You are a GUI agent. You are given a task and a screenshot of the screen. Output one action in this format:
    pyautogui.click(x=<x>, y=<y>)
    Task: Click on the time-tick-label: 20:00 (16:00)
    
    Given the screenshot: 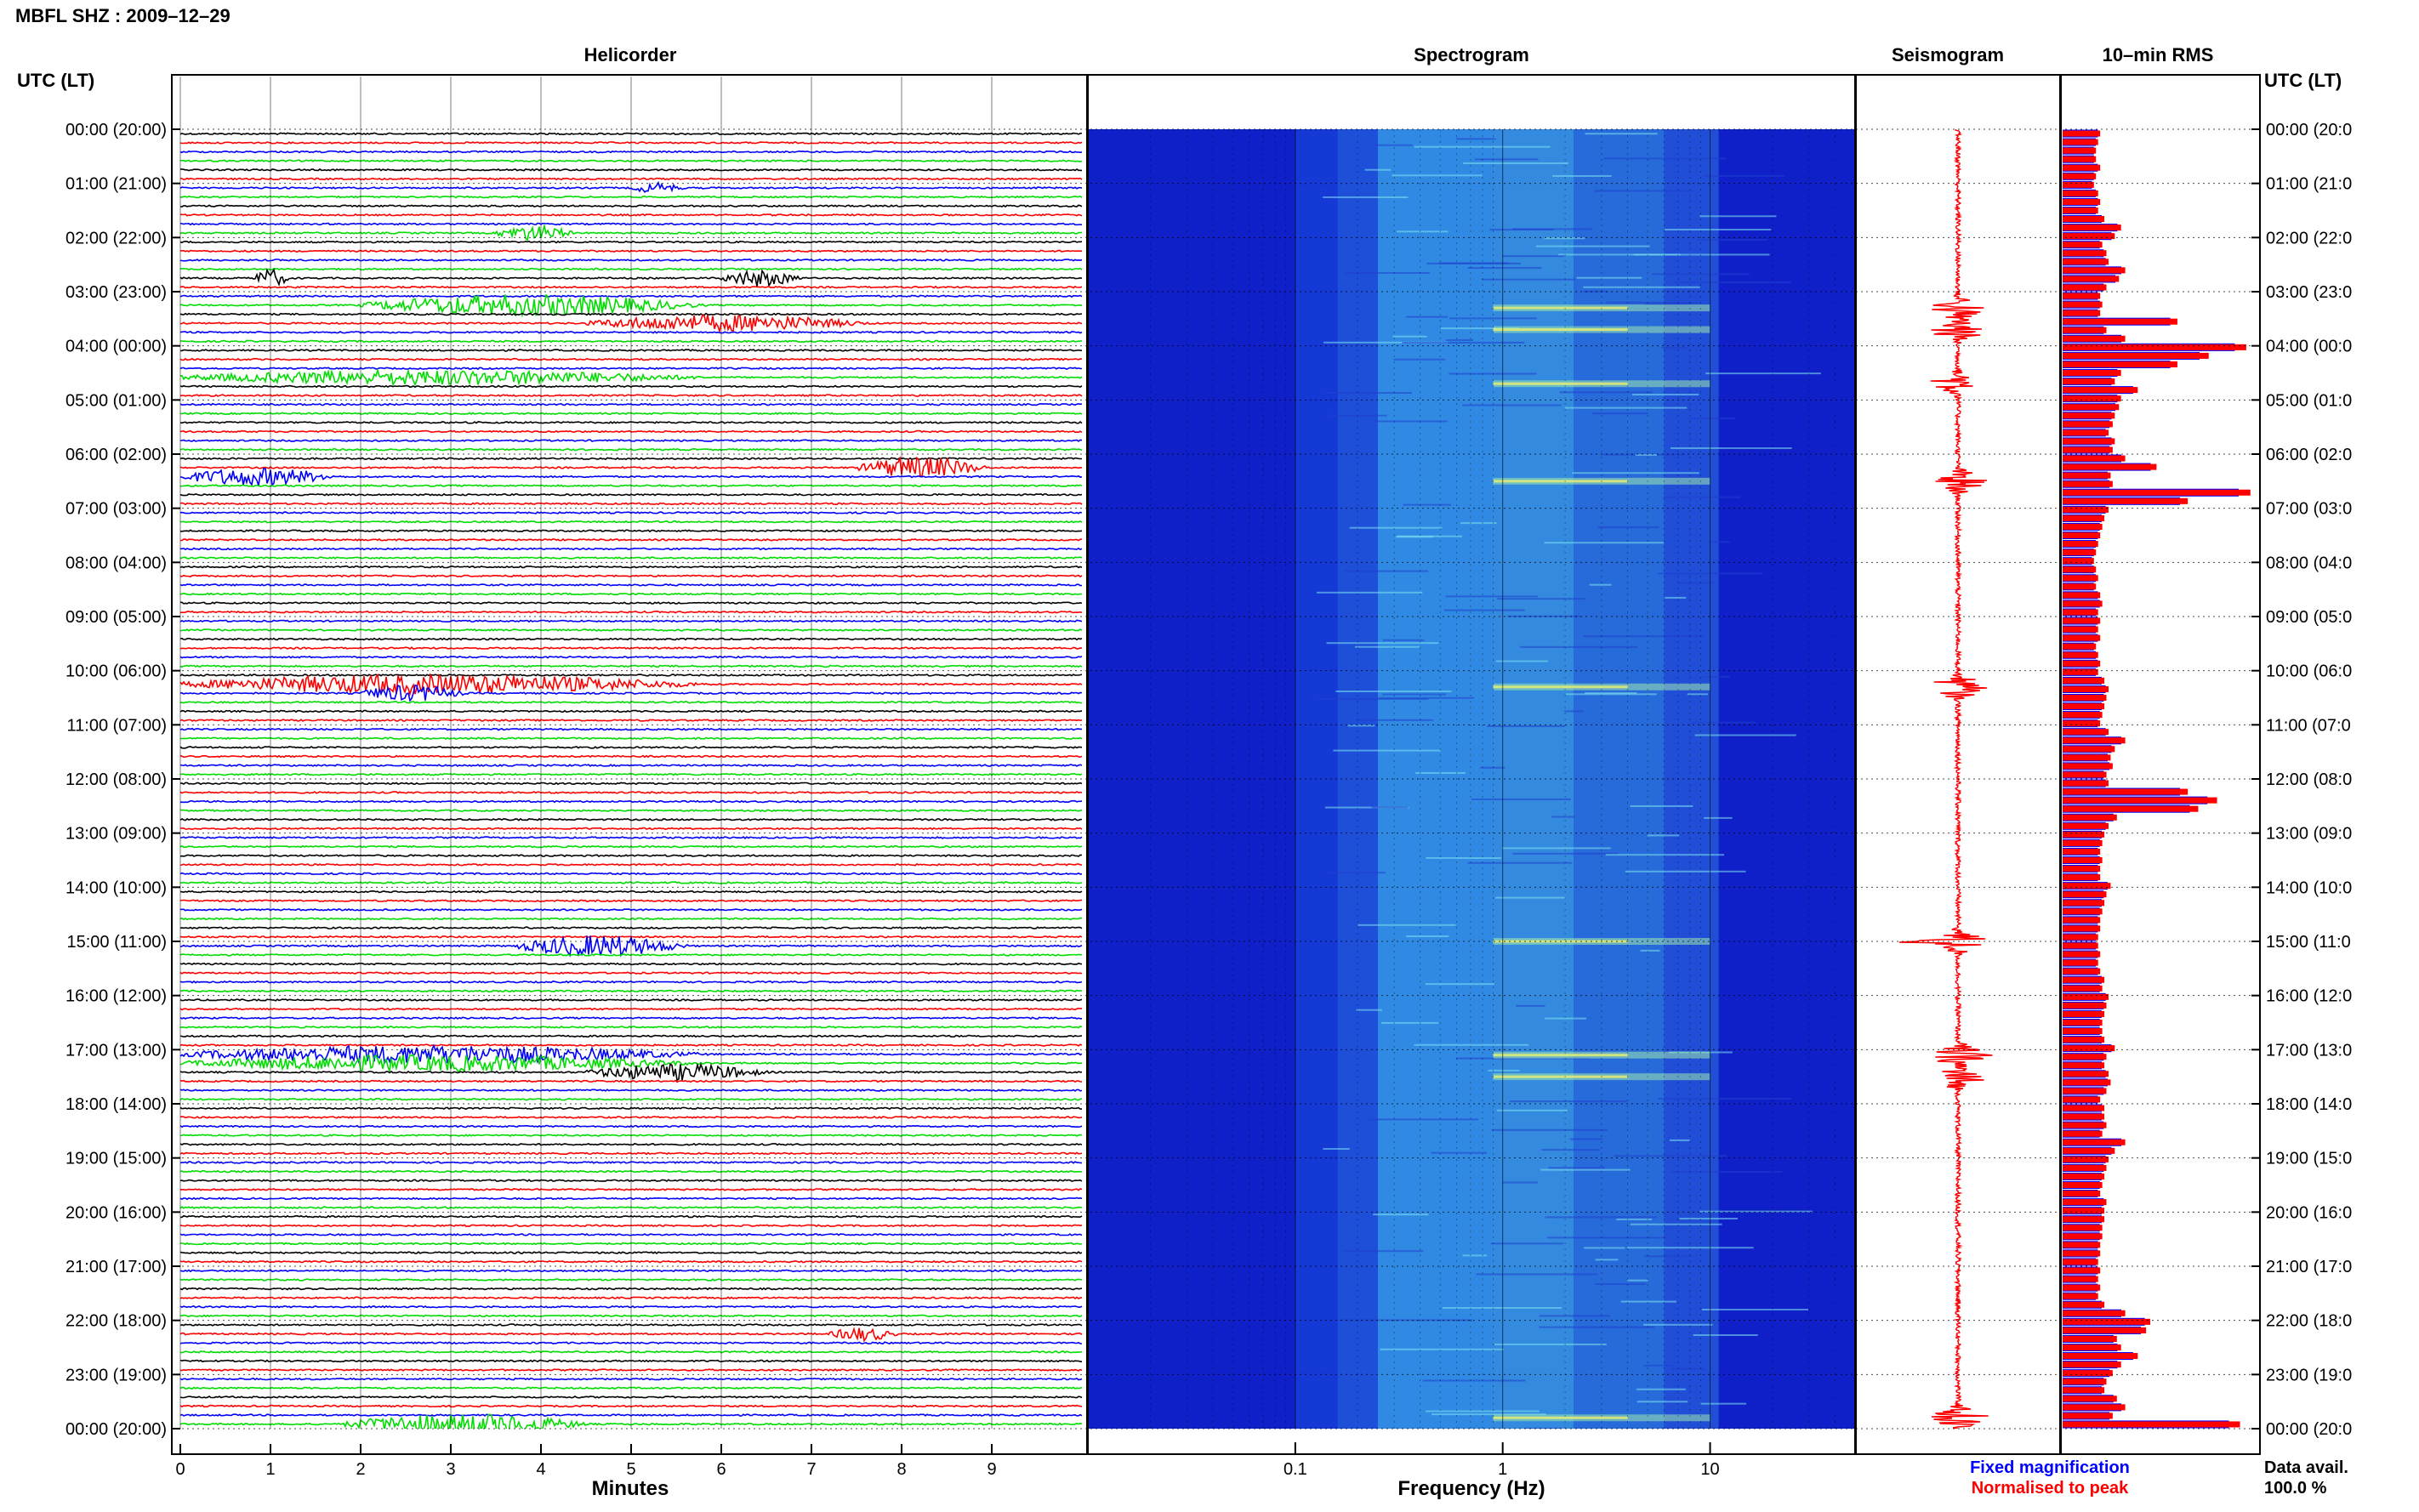 What is the action you would take?
    pyautogui.click(x=116, y=1212)
    